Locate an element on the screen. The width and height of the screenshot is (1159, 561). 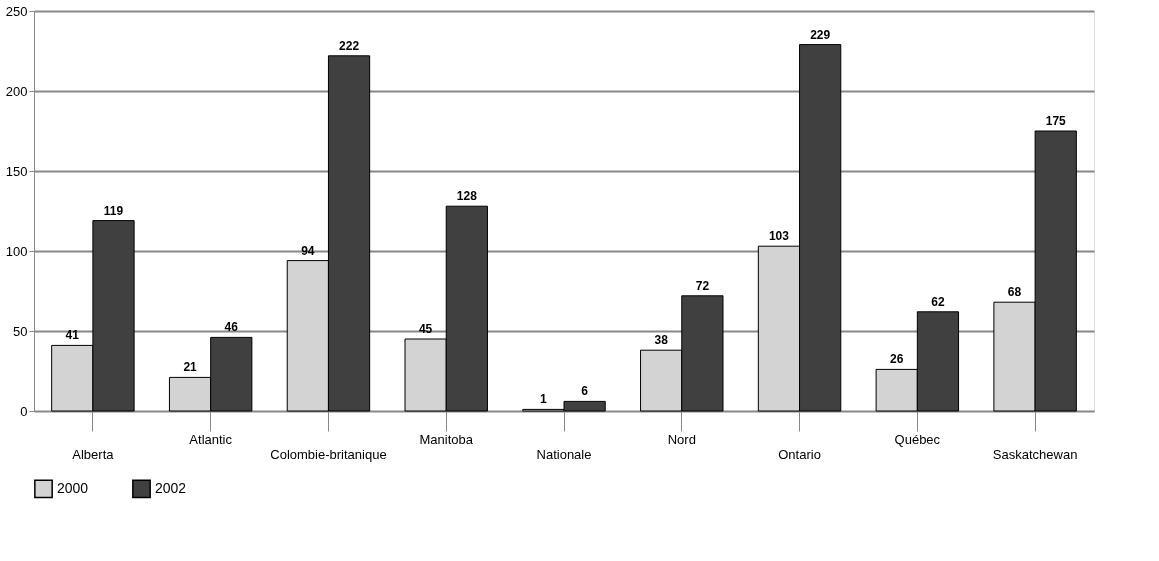
data-label: 41 is located at coordinates (72, 335).